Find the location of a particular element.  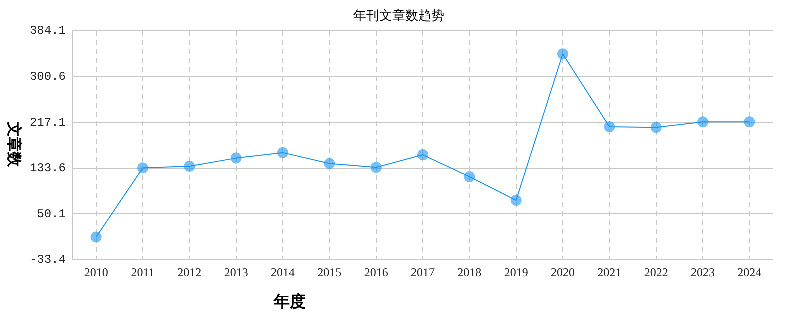

y-tick-label: 300.6 is located at coordinates (48, 77).